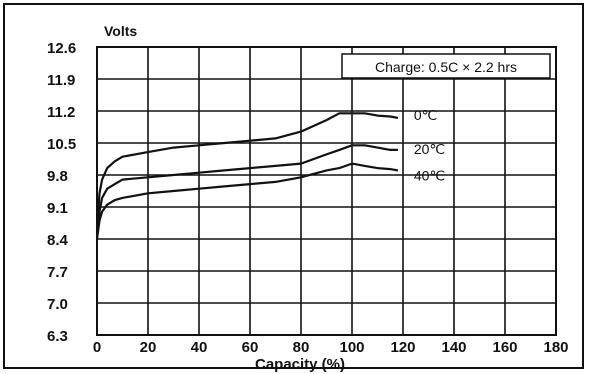 Image resolution: width=589 pixels, height=374 pixels. What do you see at coordinates (148, 347) in the screenshot?
I see `x-tick-label: 20` at bounding box center [148, 347].